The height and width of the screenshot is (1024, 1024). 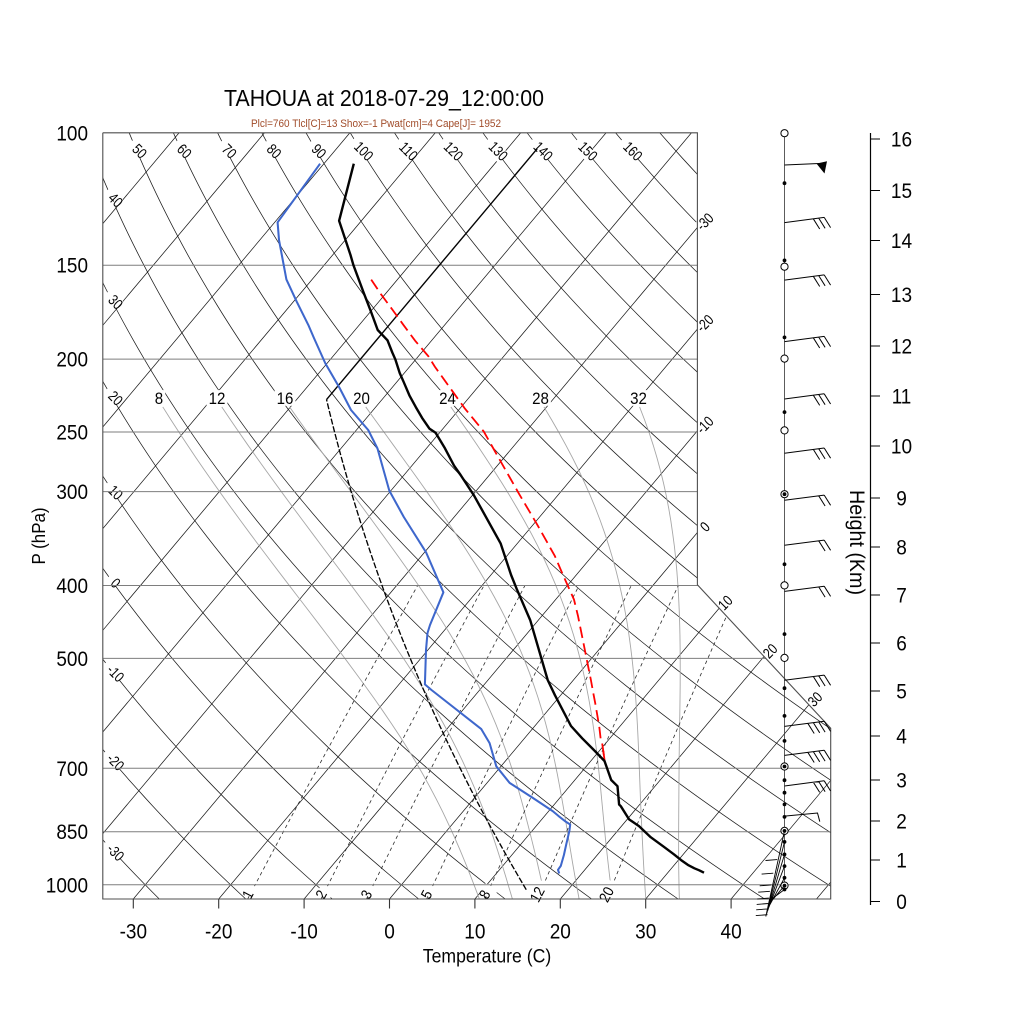 I want to click on svg-text: TAHOUA at 2018-07-29_12:00:00, so click(x=384, y=98).